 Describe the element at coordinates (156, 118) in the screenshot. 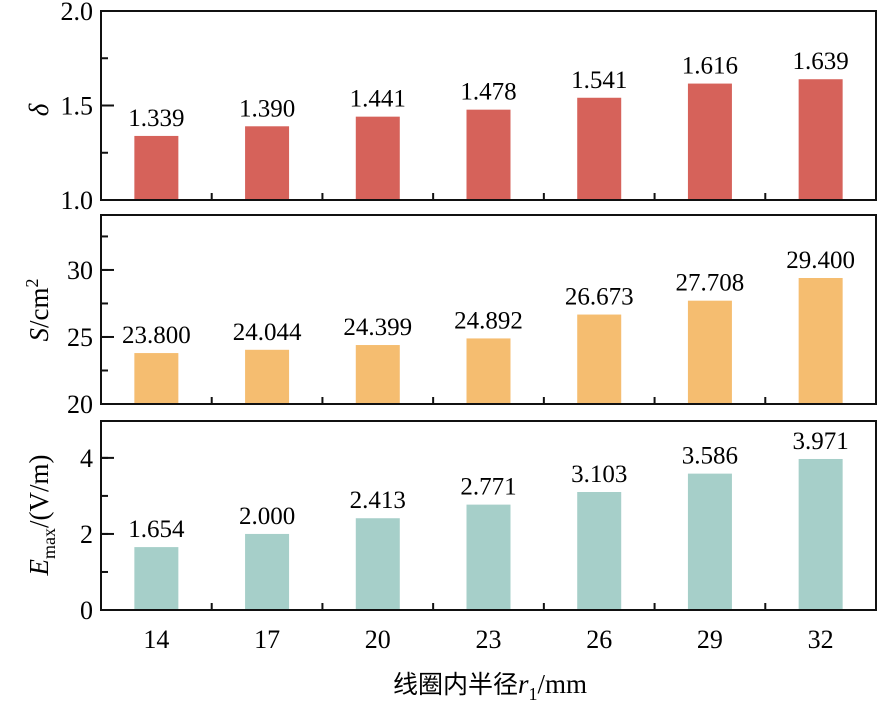

I see `data-label: 1.339` at that location.